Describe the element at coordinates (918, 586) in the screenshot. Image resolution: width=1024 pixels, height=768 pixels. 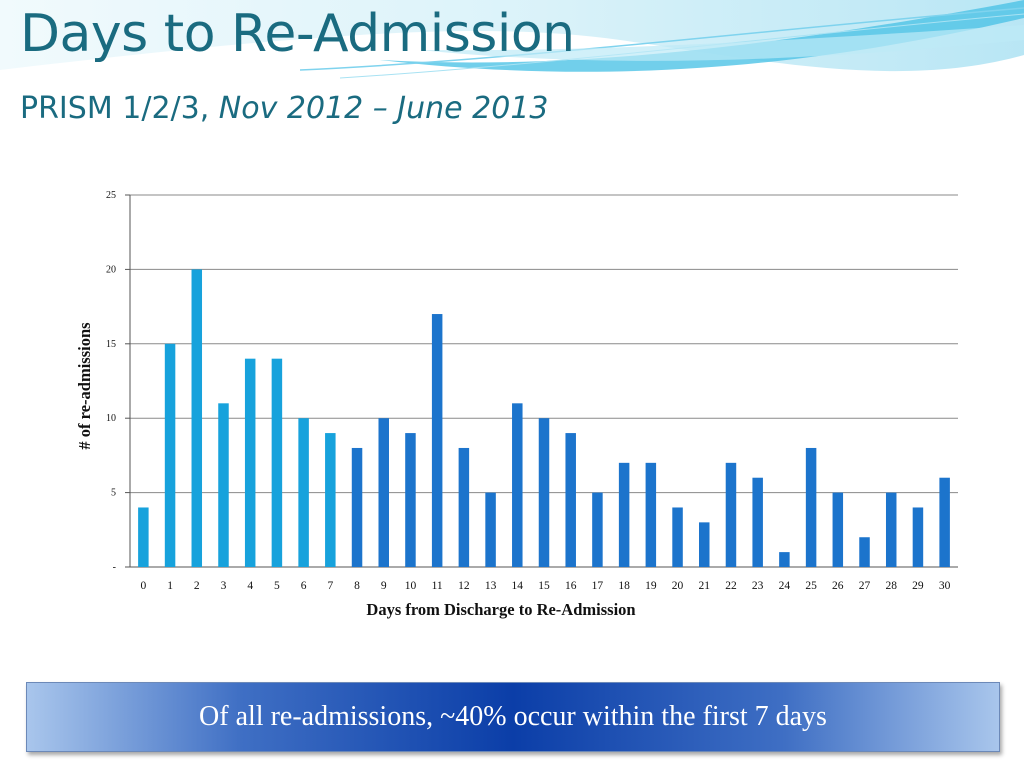
I see `x-tick-label: 29` at that location.